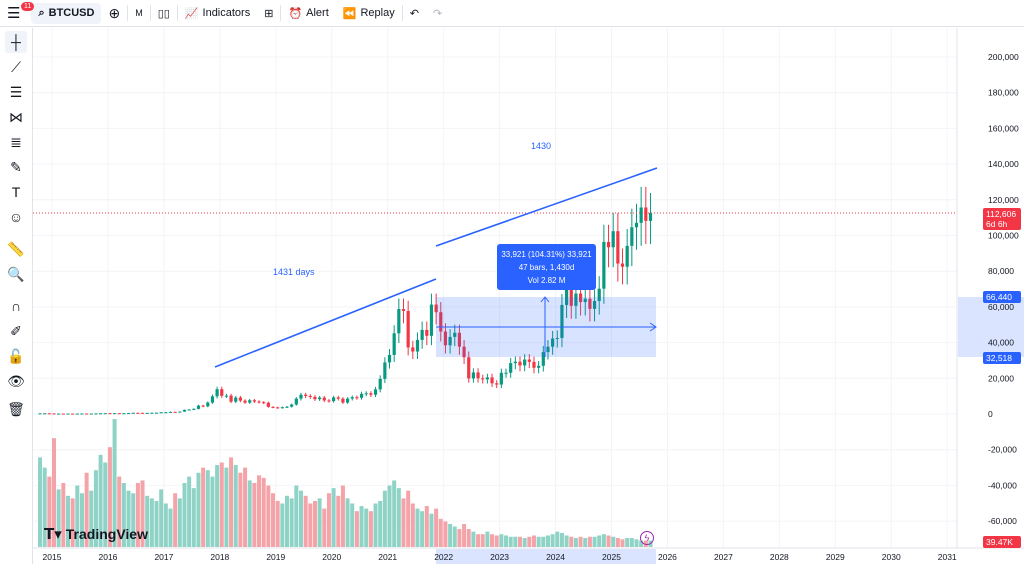 The image size is (1024, 564). I want to click on indicators-button: 📈 Indicators, so click(217, 13).